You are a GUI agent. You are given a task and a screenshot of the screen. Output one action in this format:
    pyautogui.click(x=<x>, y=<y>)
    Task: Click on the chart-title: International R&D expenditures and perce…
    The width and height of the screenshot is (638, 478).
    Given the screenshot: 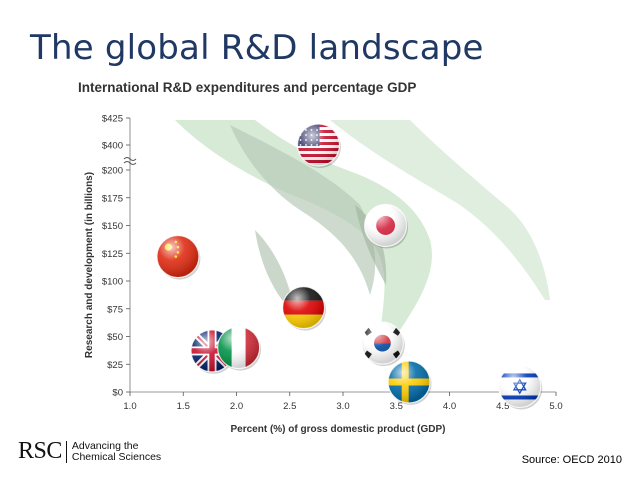 What is the action you would take?
    pyautogui.click(x=247, y=87)
    